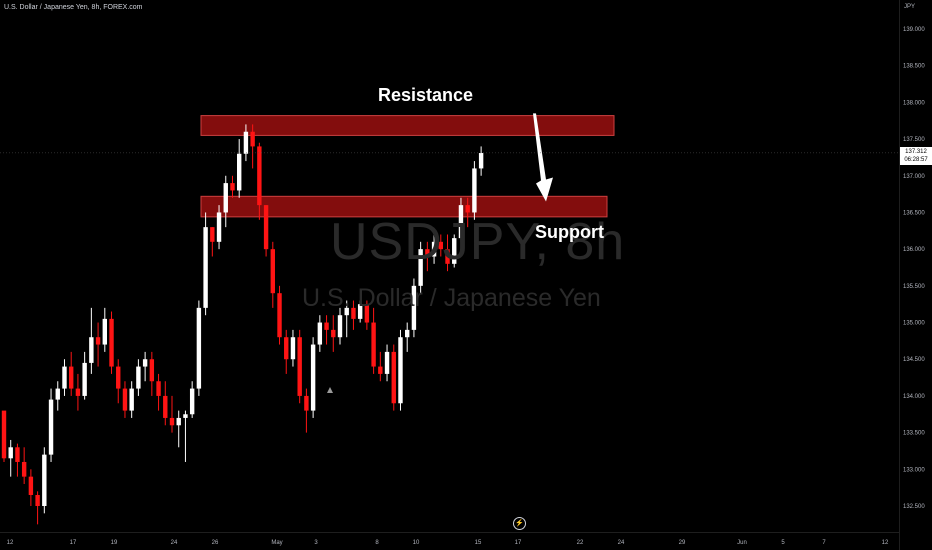 This screenshot has height=550, width=932. What do you see at coordinates (451, 298) in the screenshot?
I see `watermark-name: U.S. Dollar / Japanese Yen` at bounding box center [451, 298].